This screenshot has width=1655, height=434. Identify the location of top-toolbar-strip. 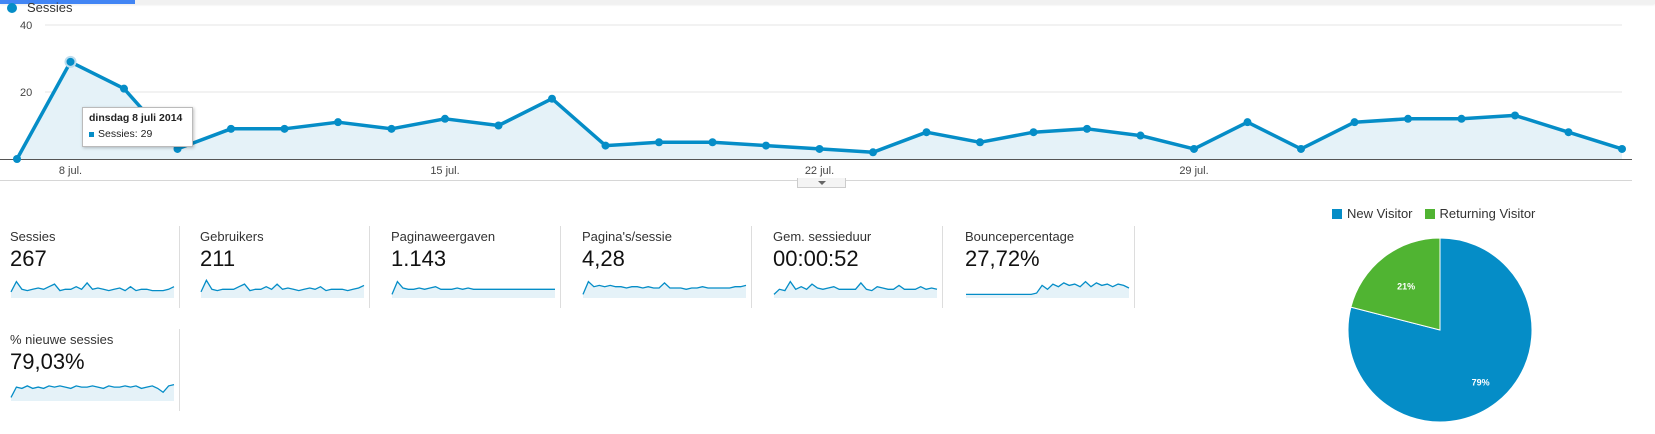
(827, 2).